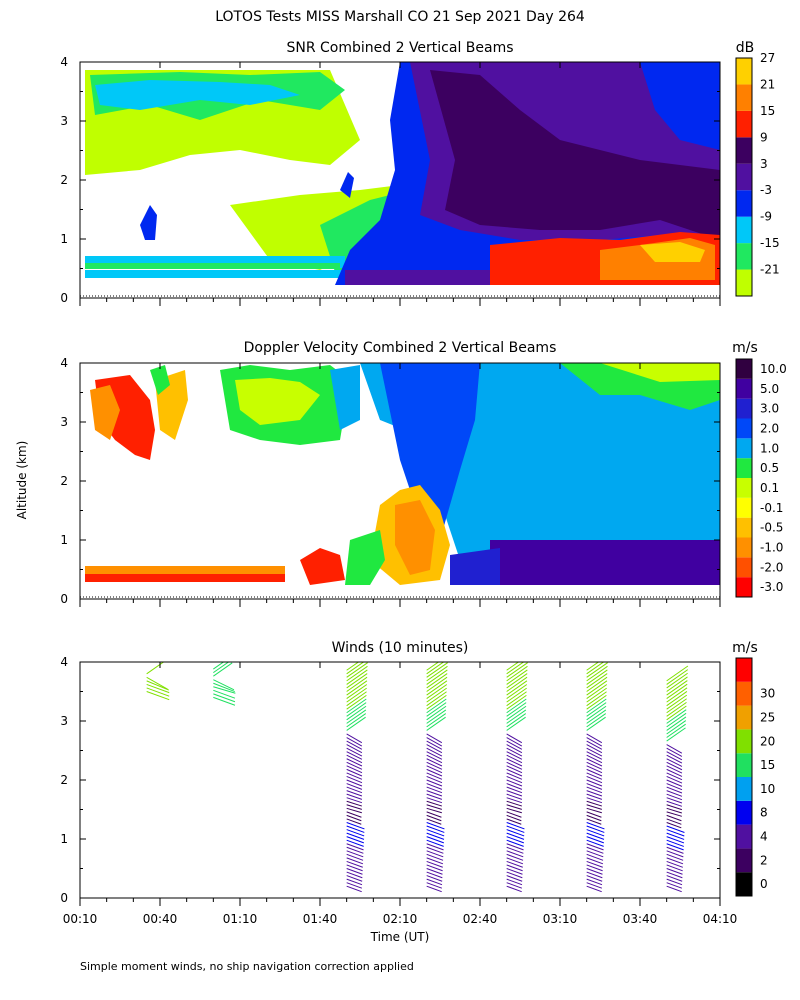 The height and width of the screenshot is (1000, 800). Describe the element at coordinates (64, 481) in the screenshot. I see `y-tick-label: 2` at that location.